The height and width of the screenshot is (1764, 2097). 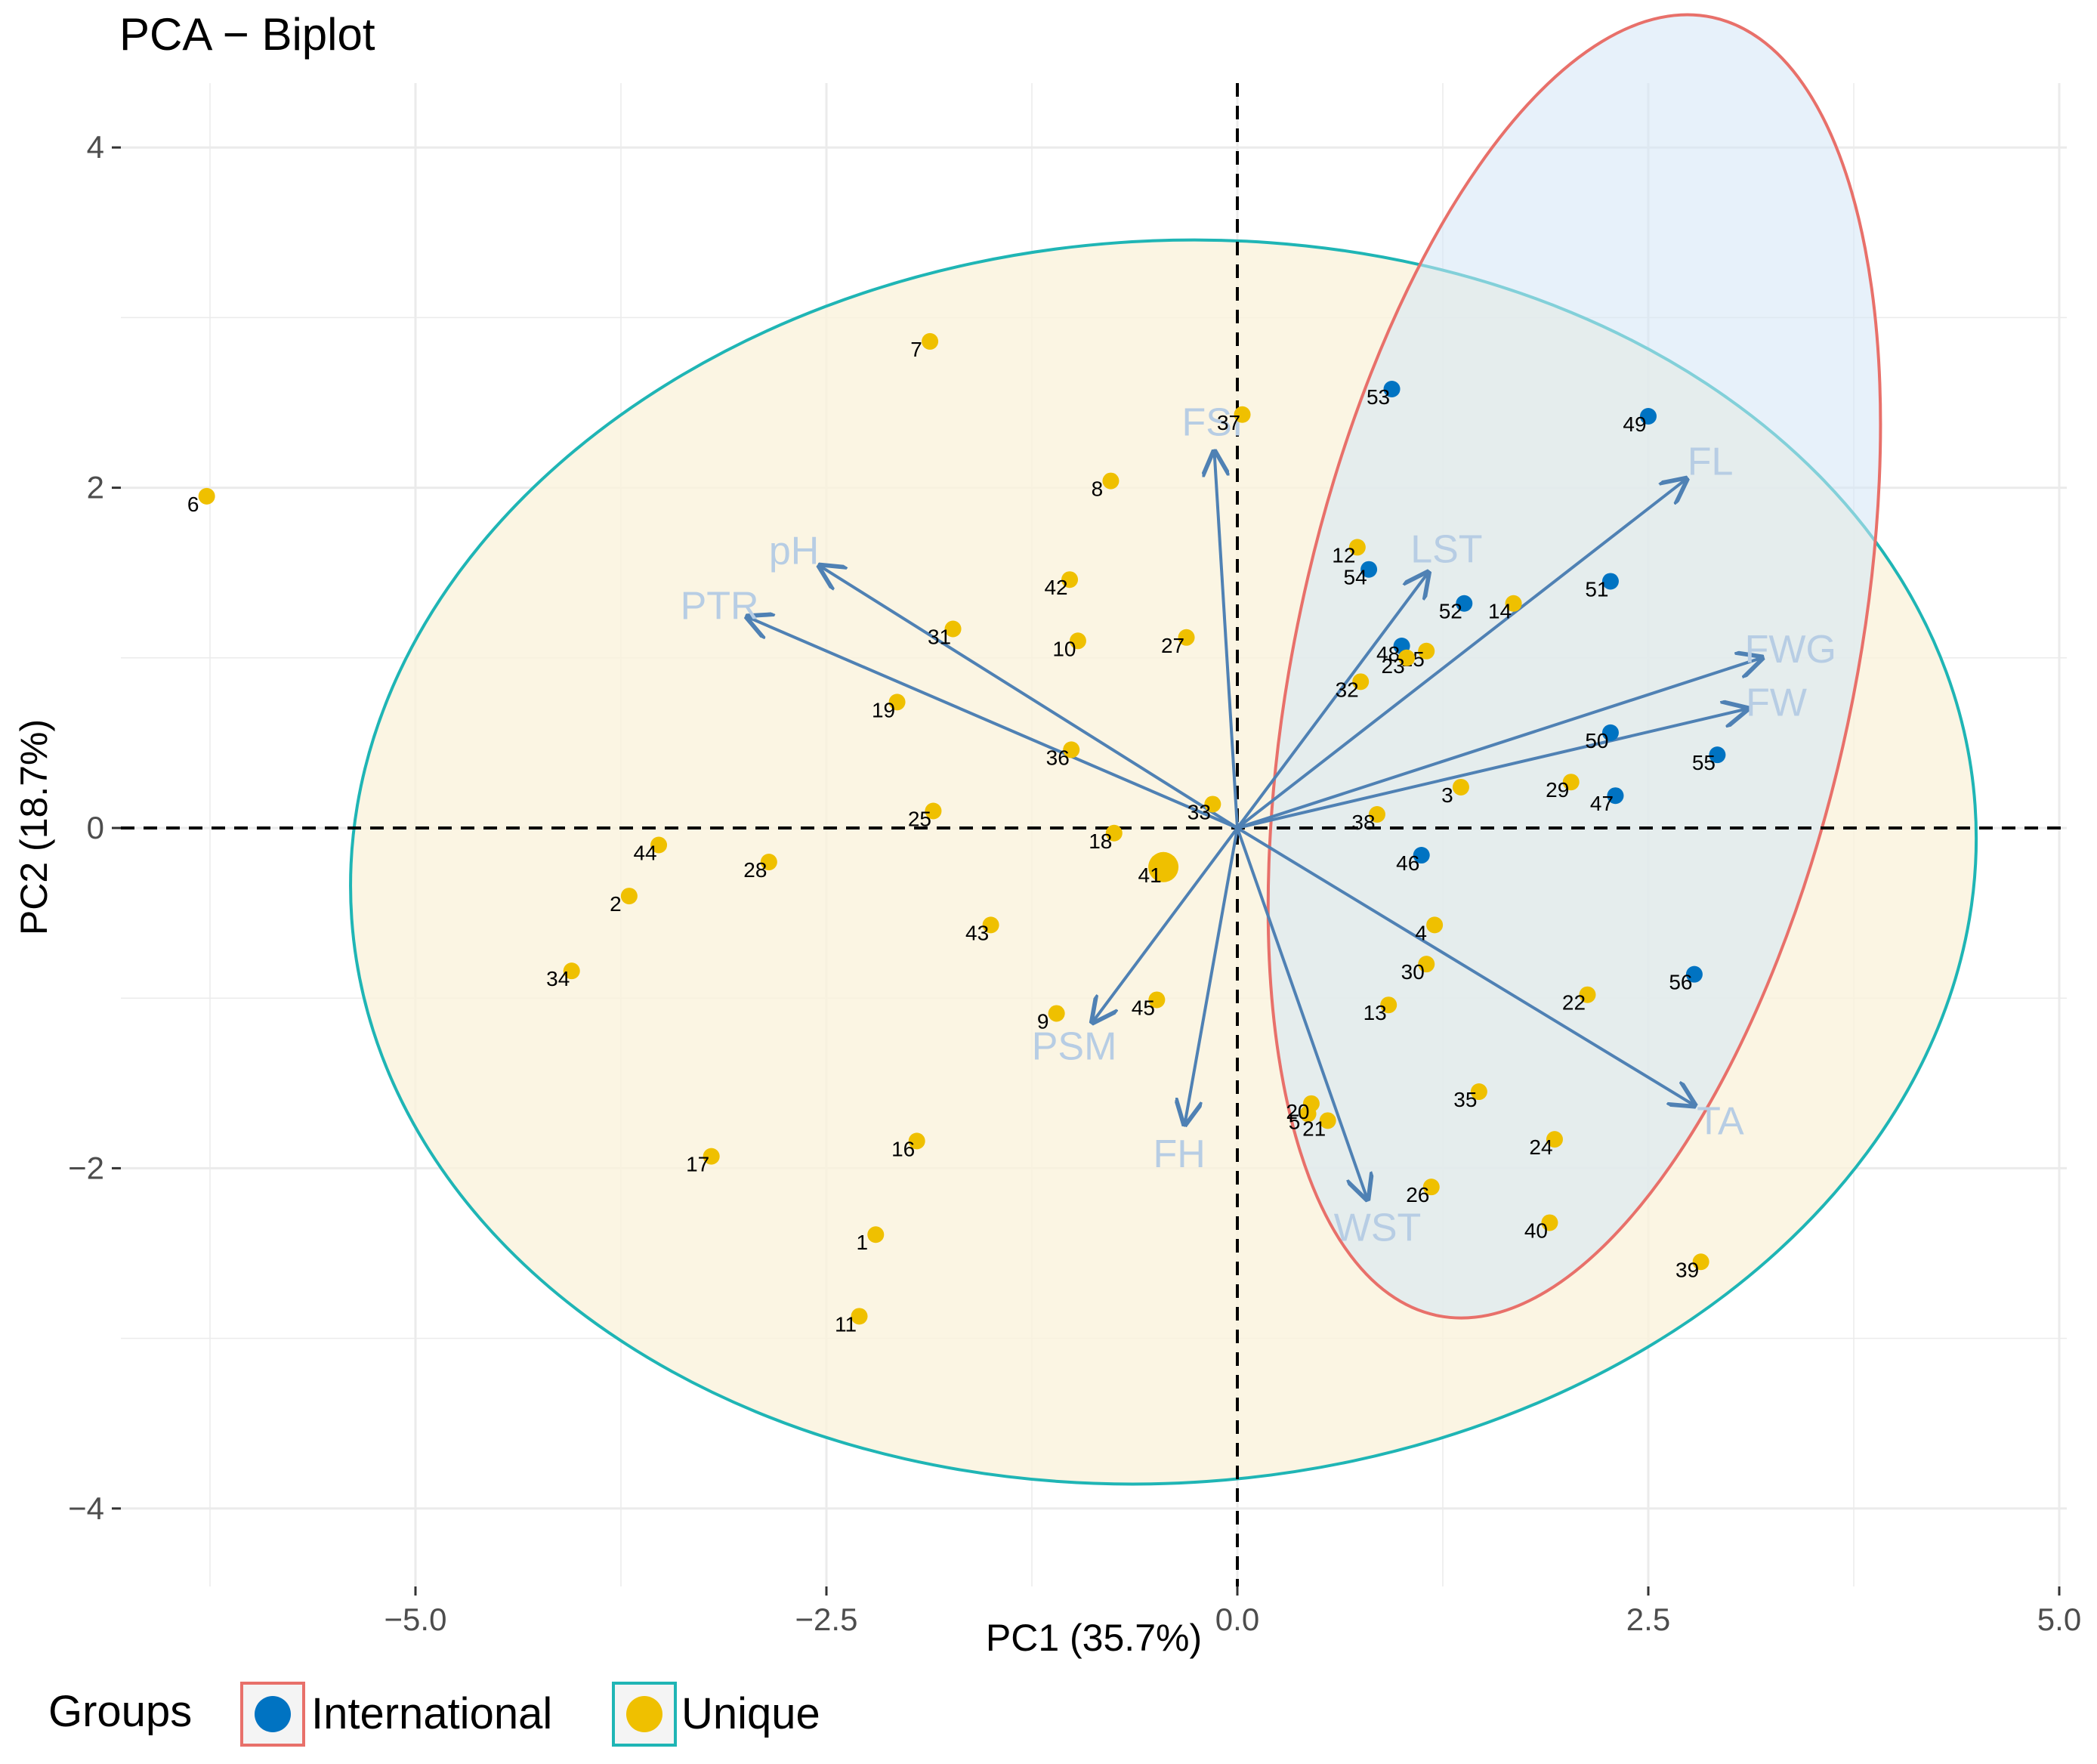 I want to click on point-label: 27, so click(x=1172, y=645).